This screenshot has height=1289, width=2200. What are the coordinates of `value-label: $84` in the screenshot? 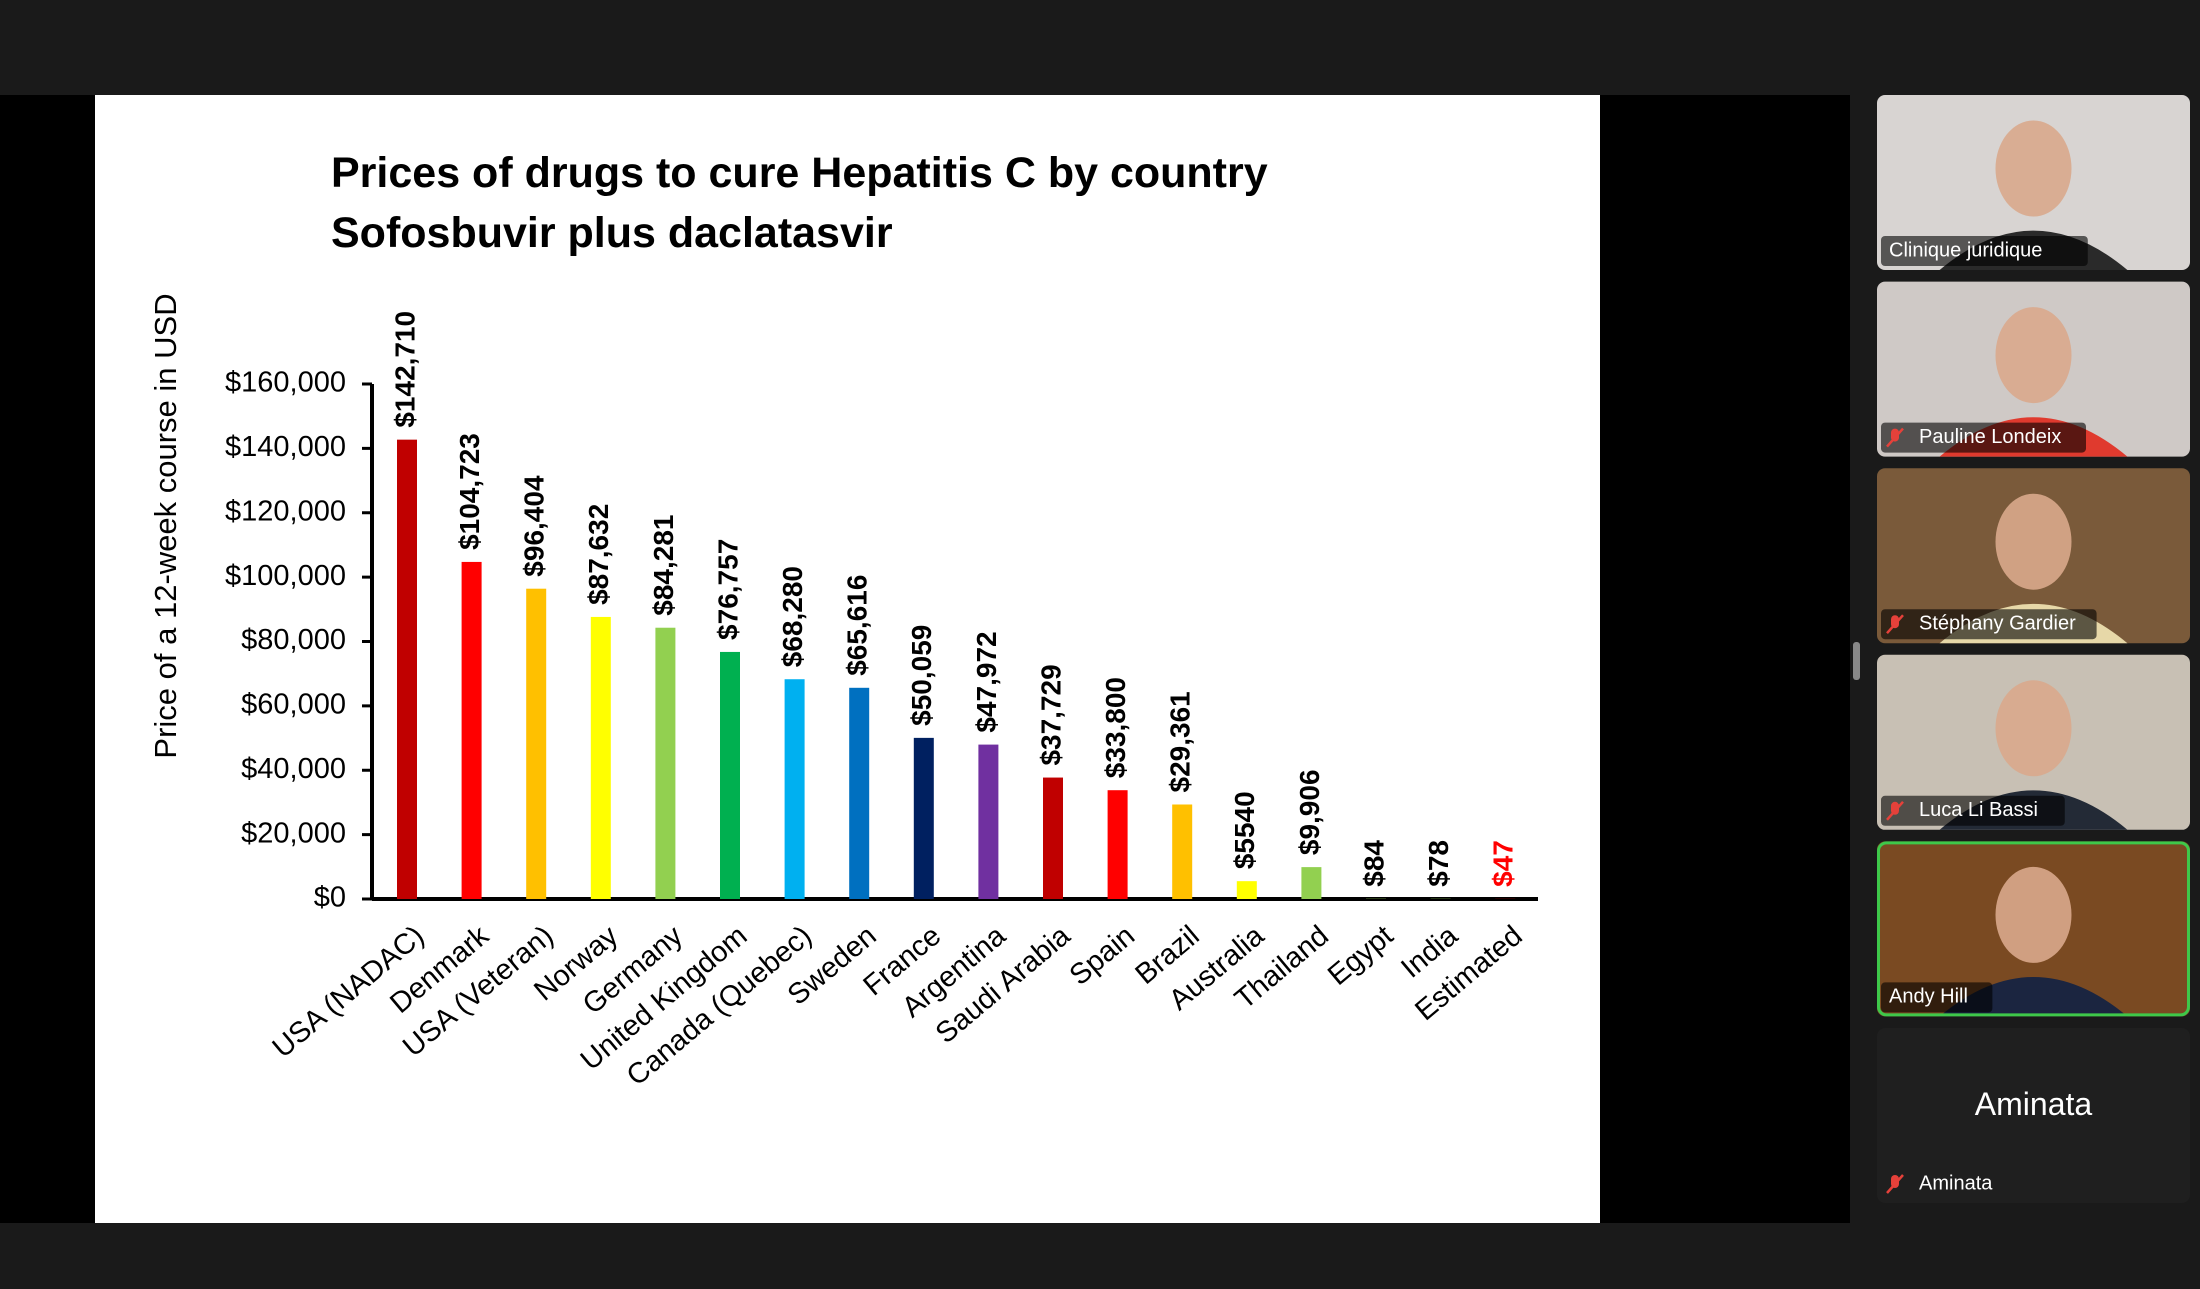 It's located at (1373, 863).